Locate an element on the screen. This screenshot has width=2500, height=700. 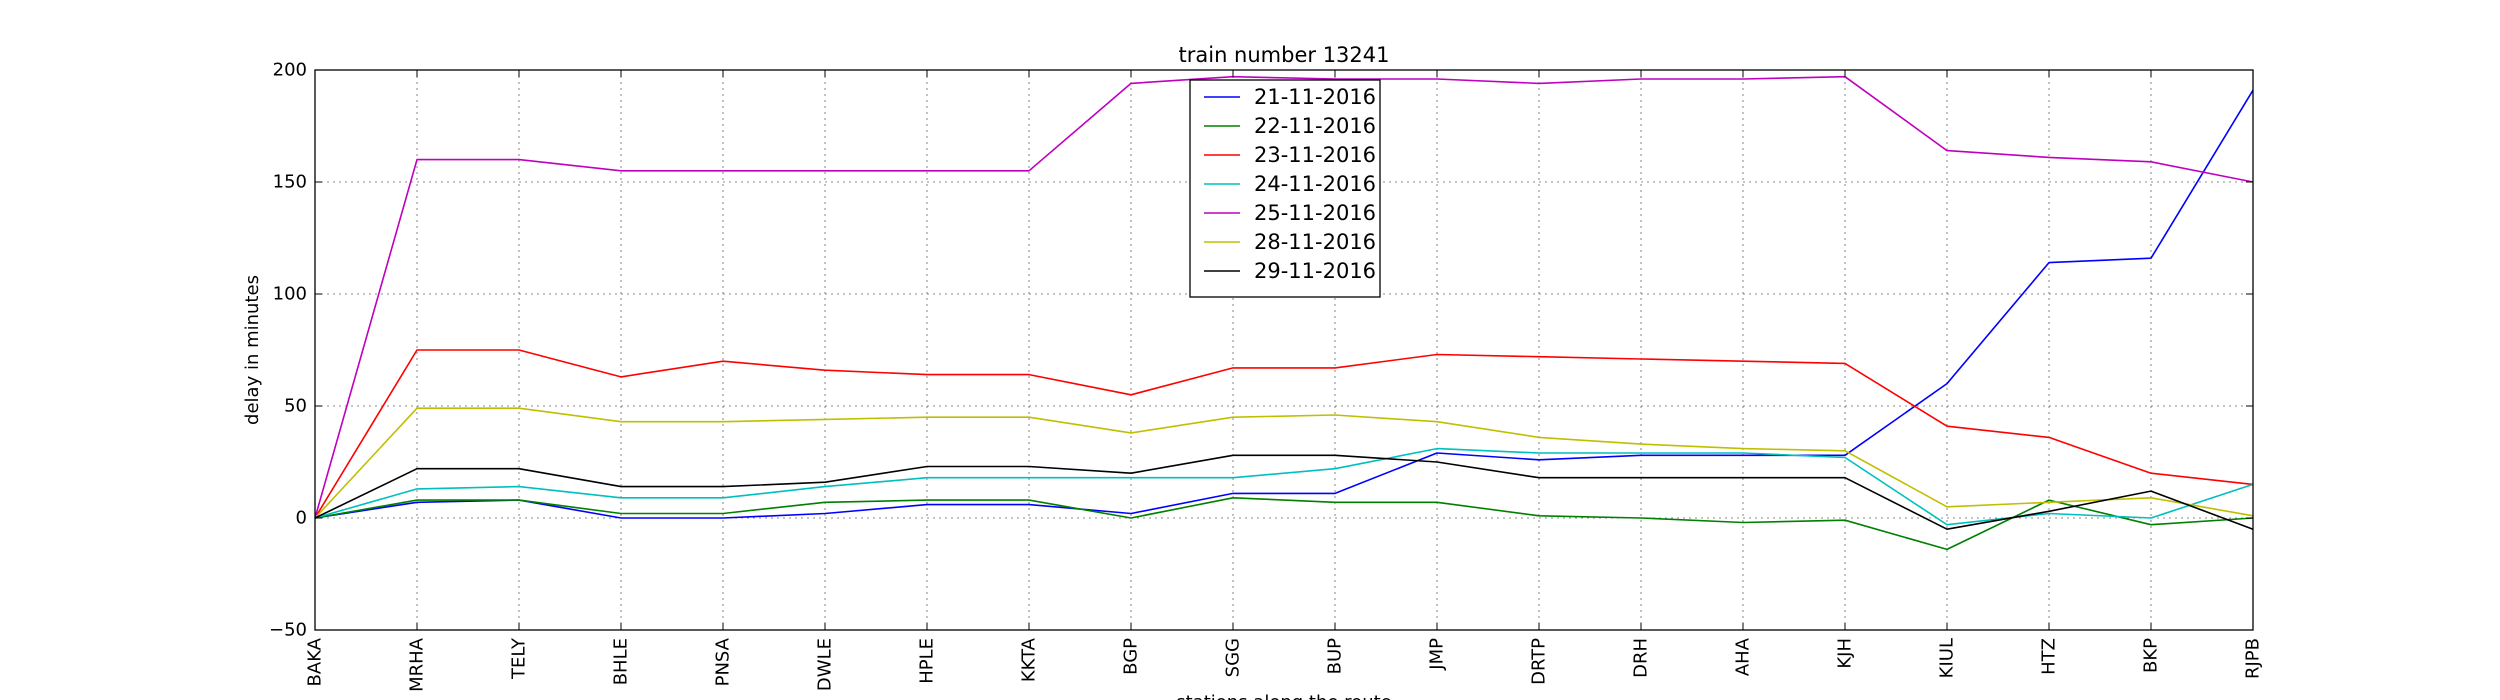
x-tick-label: TELY is located at coordinates (519, 658).